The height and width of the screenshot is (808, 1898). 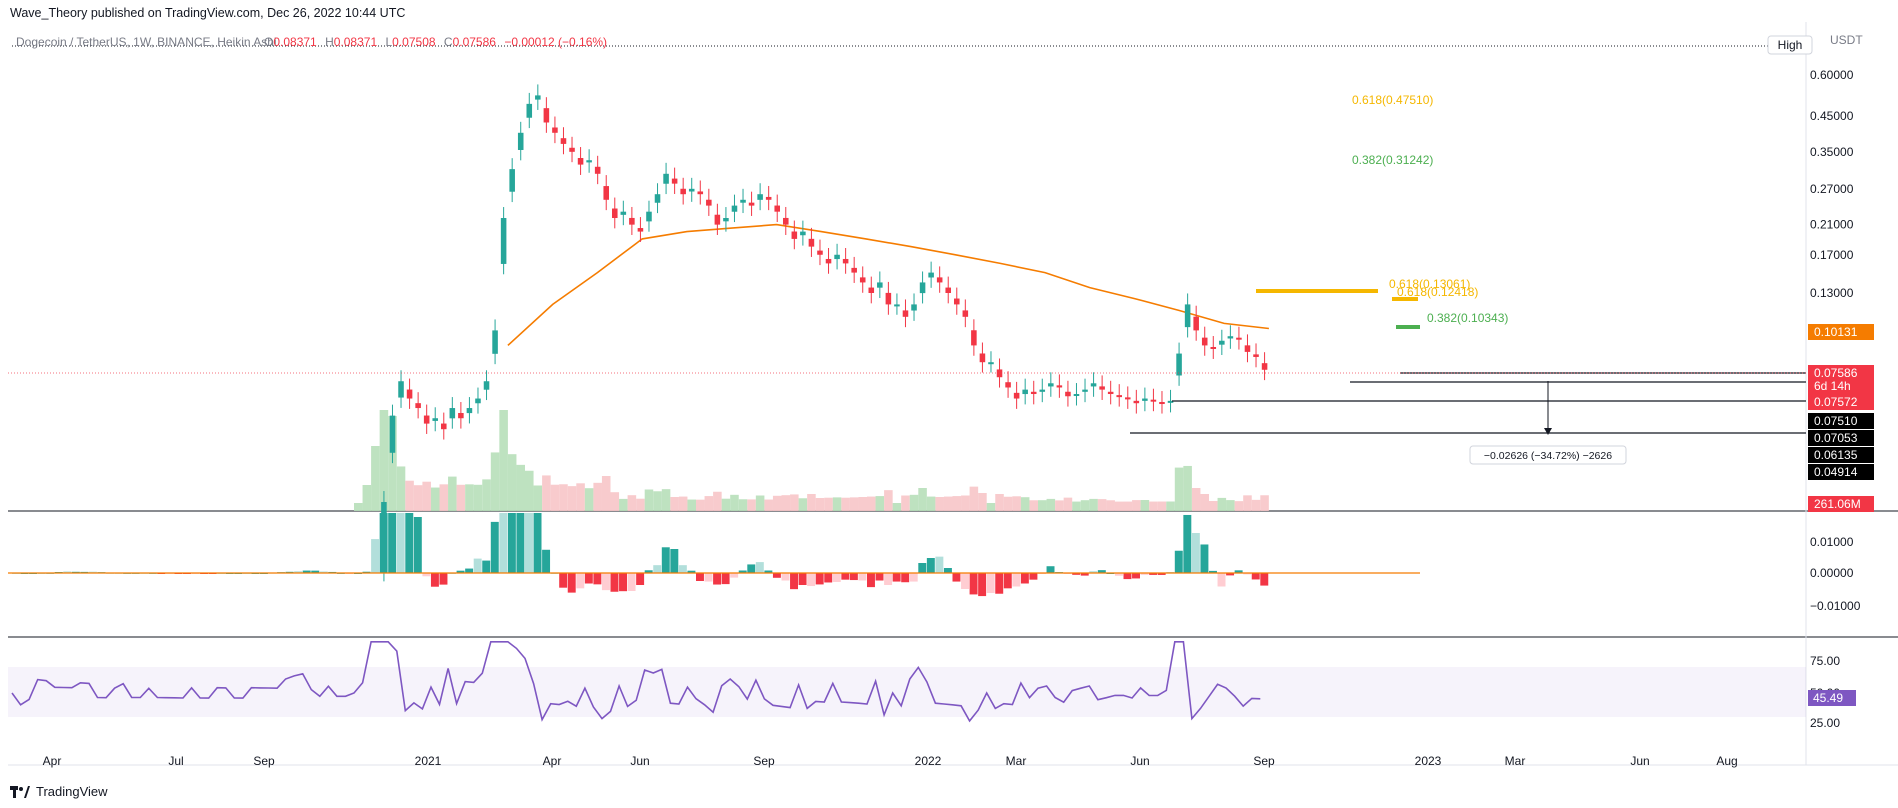 What do you see at coordinates (1836, 421) in the screenshot?
I see `price-badge-label: 0.07510` at bounding box center [1836, 421].